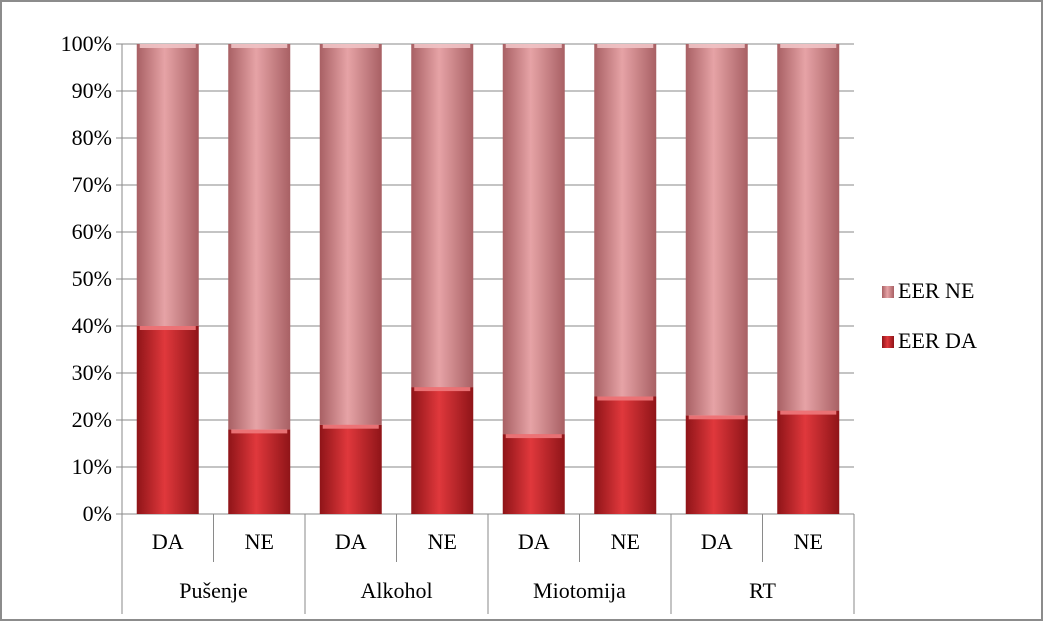 Image resolution: width=1043 pixels, height=621 pixels. What do you see at coordinates (92, 231) in the screenshot?
I see `y-tick-label: 60%` at bounding box center [92, 231].